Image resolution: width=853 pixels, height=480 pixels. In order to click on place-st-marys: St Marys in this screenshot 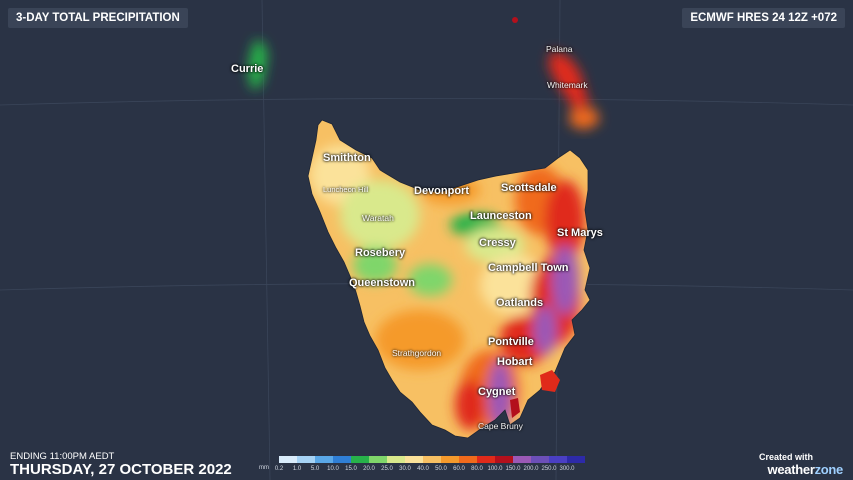, I will do `click(580, 233)`.